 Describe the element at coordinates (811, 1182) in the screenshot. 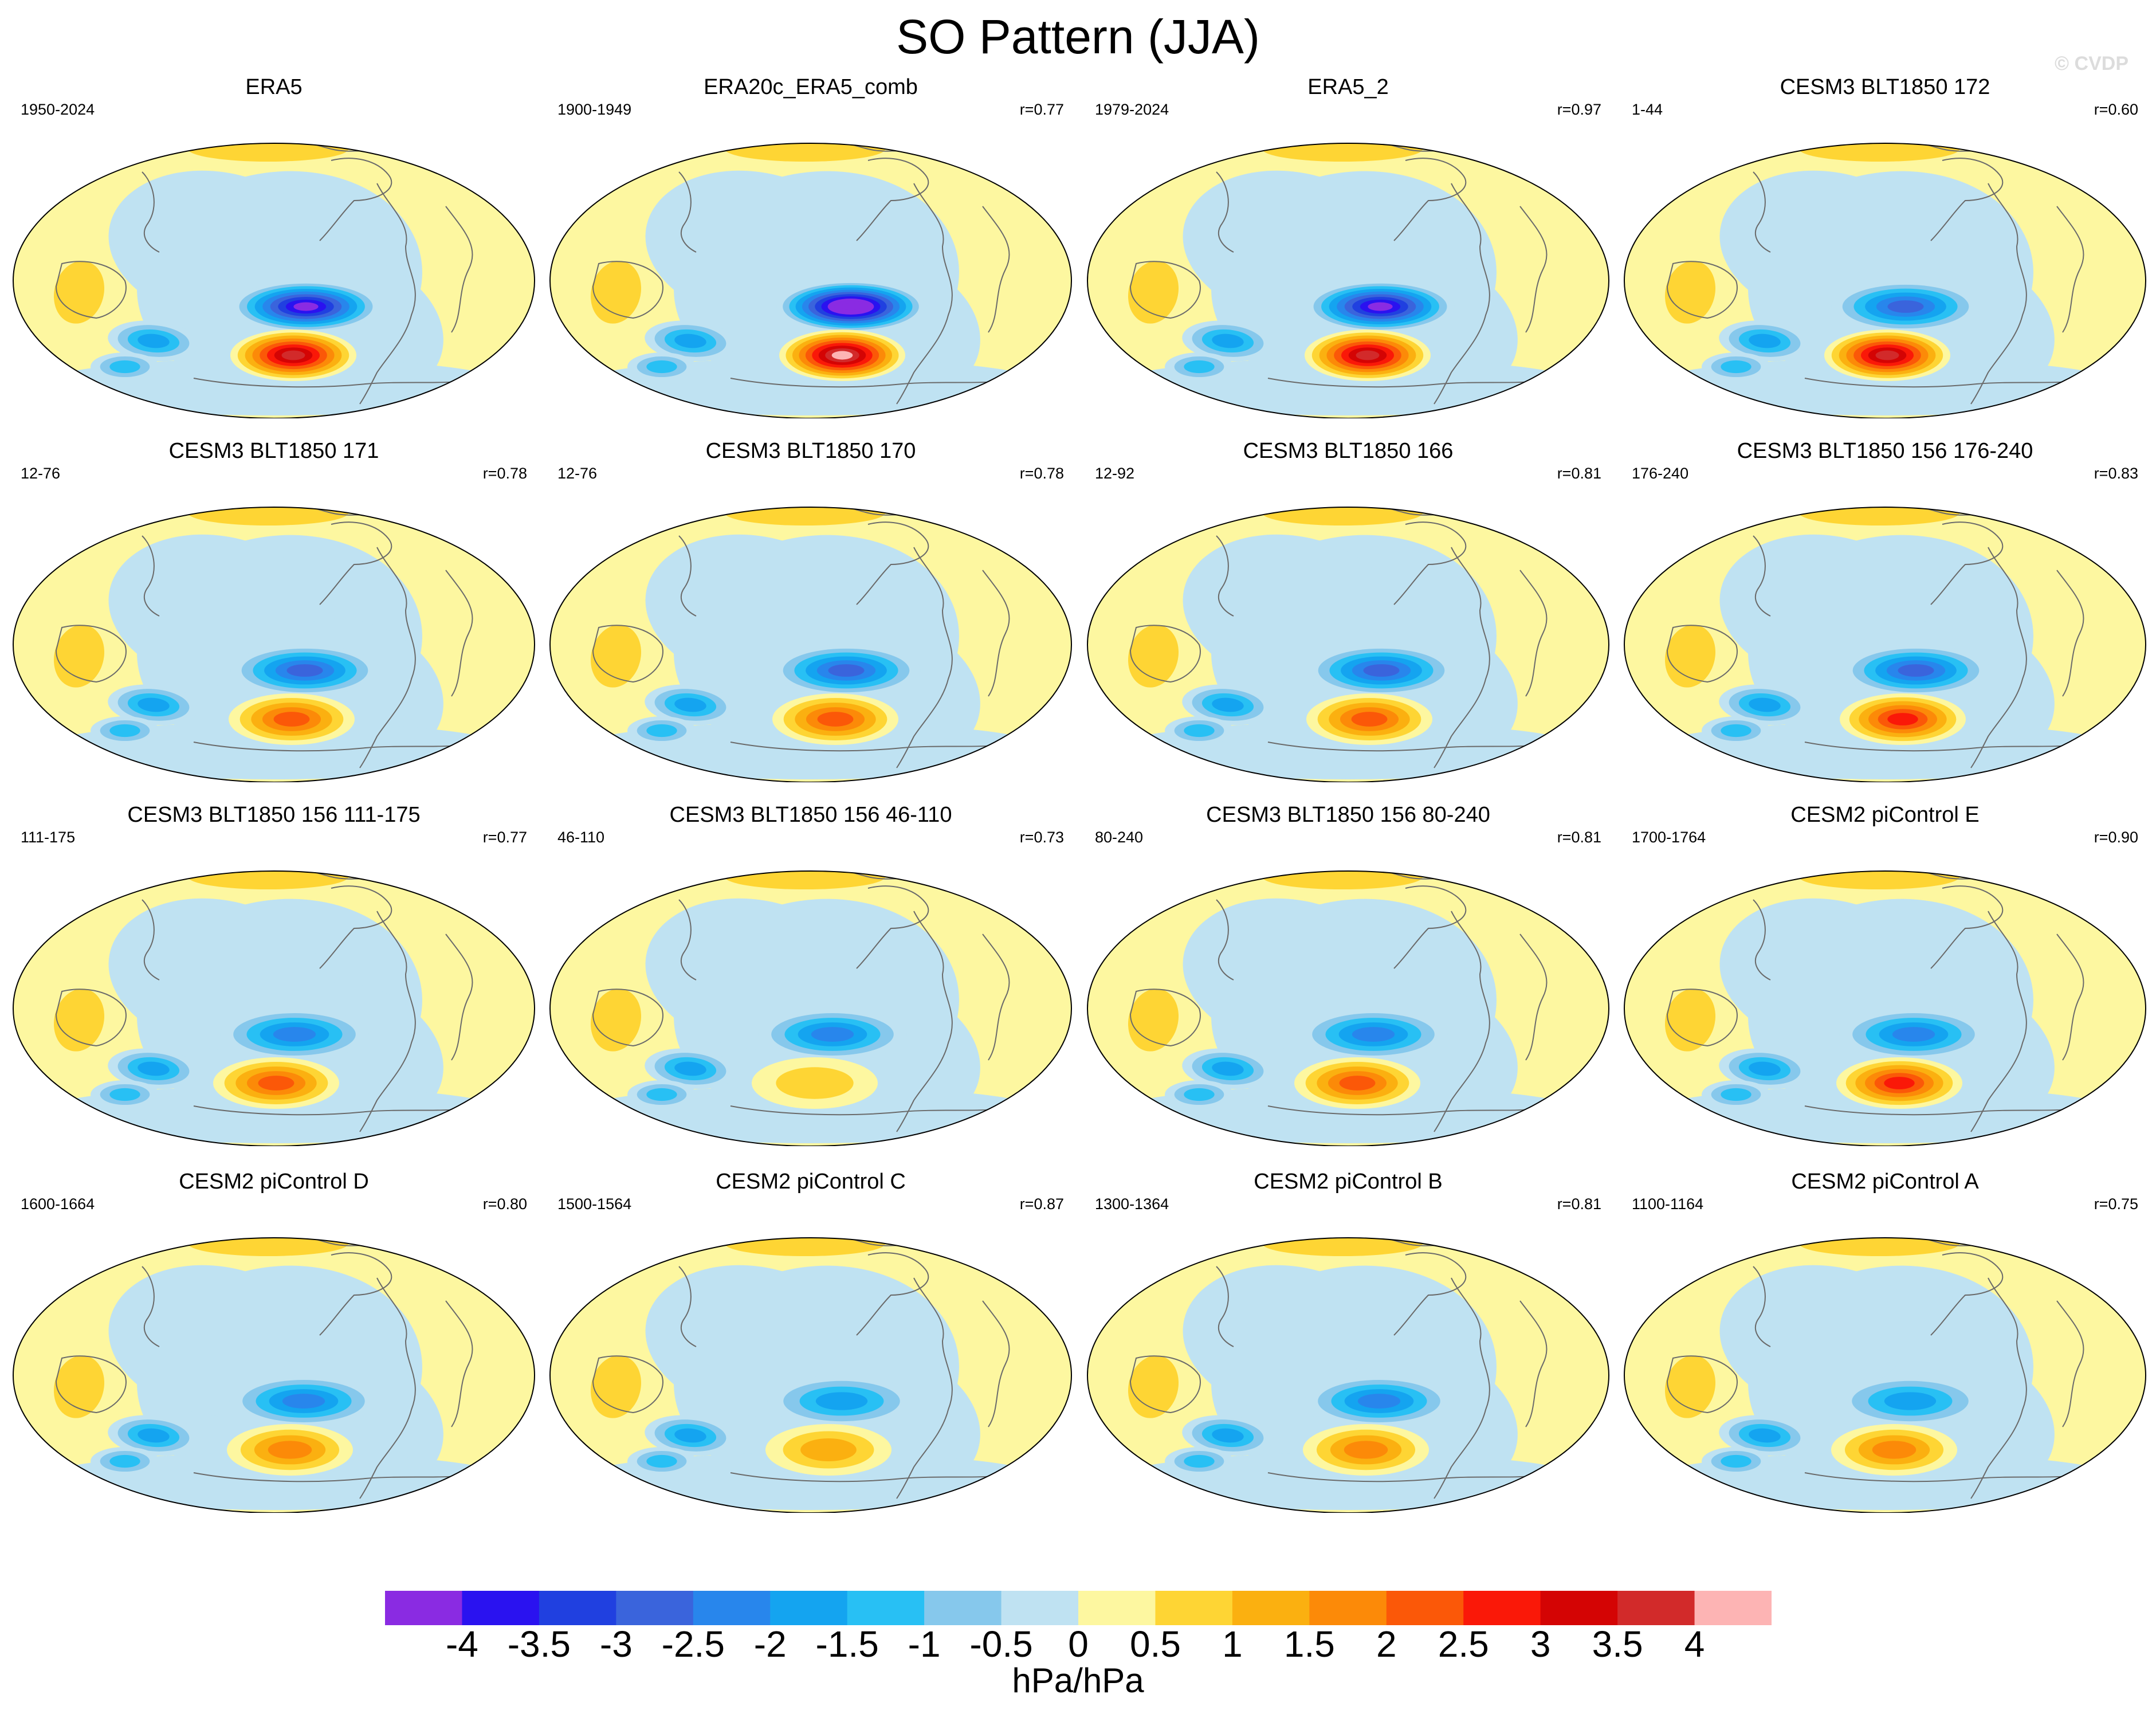

I see `panel-title: CESM2 piControl C` at that location.